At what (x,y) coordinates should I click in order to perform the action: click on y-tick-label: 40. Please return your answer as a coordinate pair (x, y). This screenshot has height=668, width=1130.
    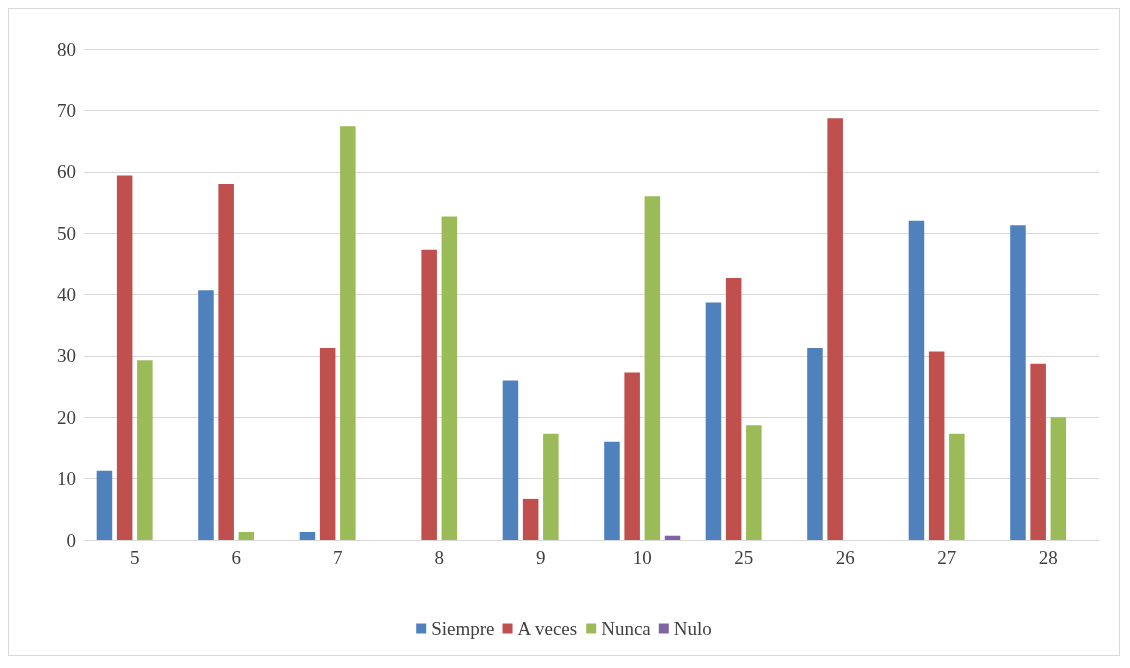
    Looking at the image, I should click on (66, 294).